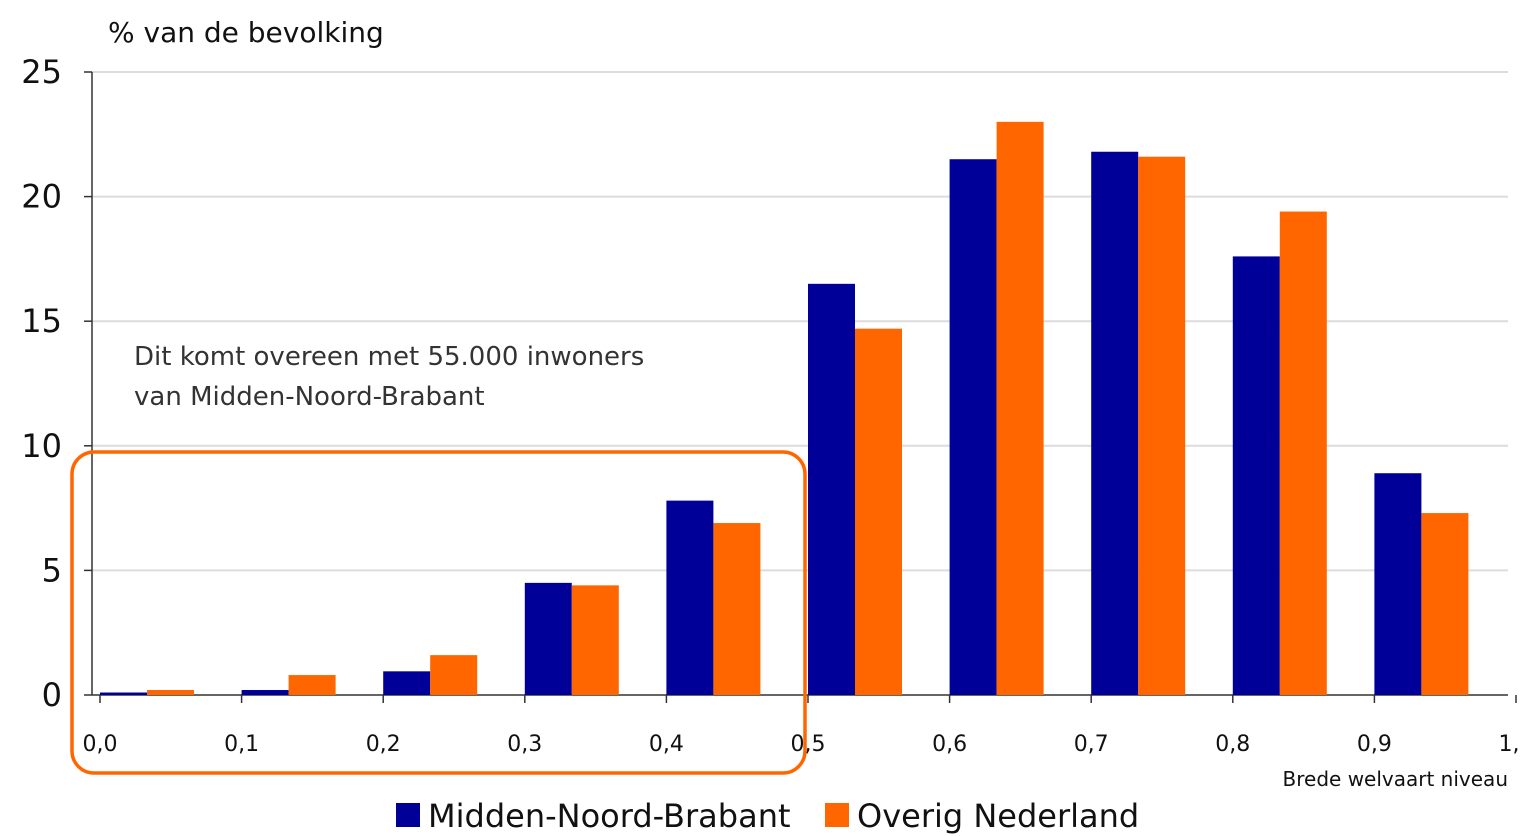  What do you see at coordinates (246, 32) in the screenshot?
I see `y-axis-label: % van de bevolking` at bounding box center [246, 32].